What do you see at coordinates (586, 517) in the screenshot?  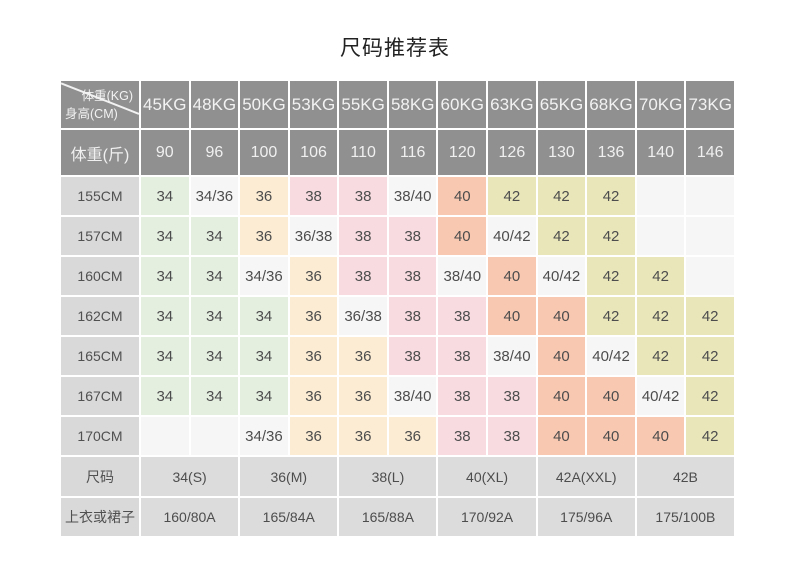 I see `garment-spec-175/96A: 175/96A` at bounding box center [586, 517].